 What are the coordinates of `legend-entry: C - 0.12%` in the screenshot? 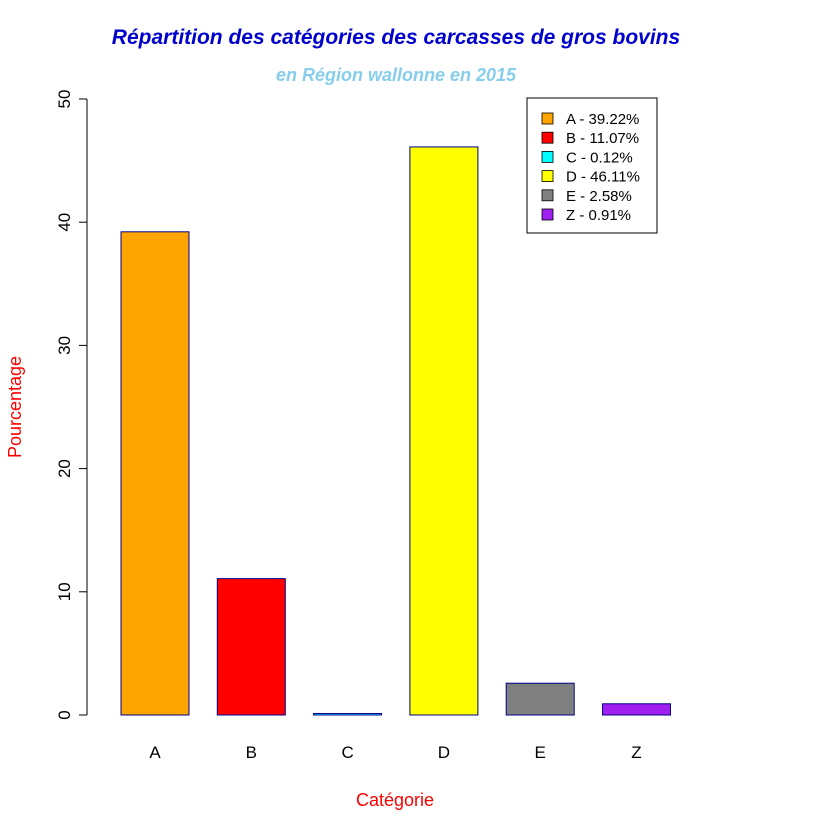 It's located at (599, 157).